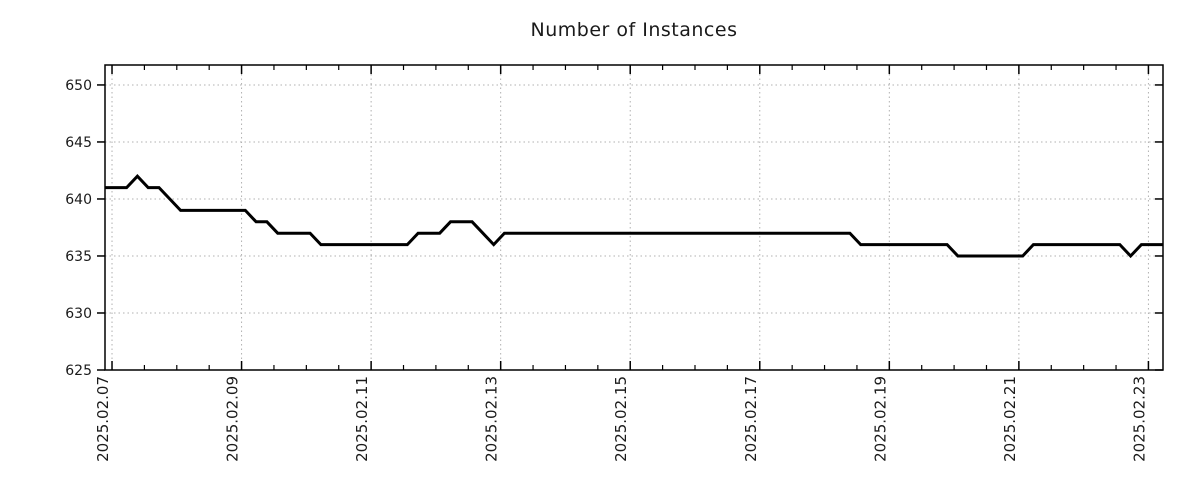 The width and height of the screenshot is (1200, 500). Describe the element at coordinates (78, 257) in the screenshot. I see `y-tick-label: 635` at that location.